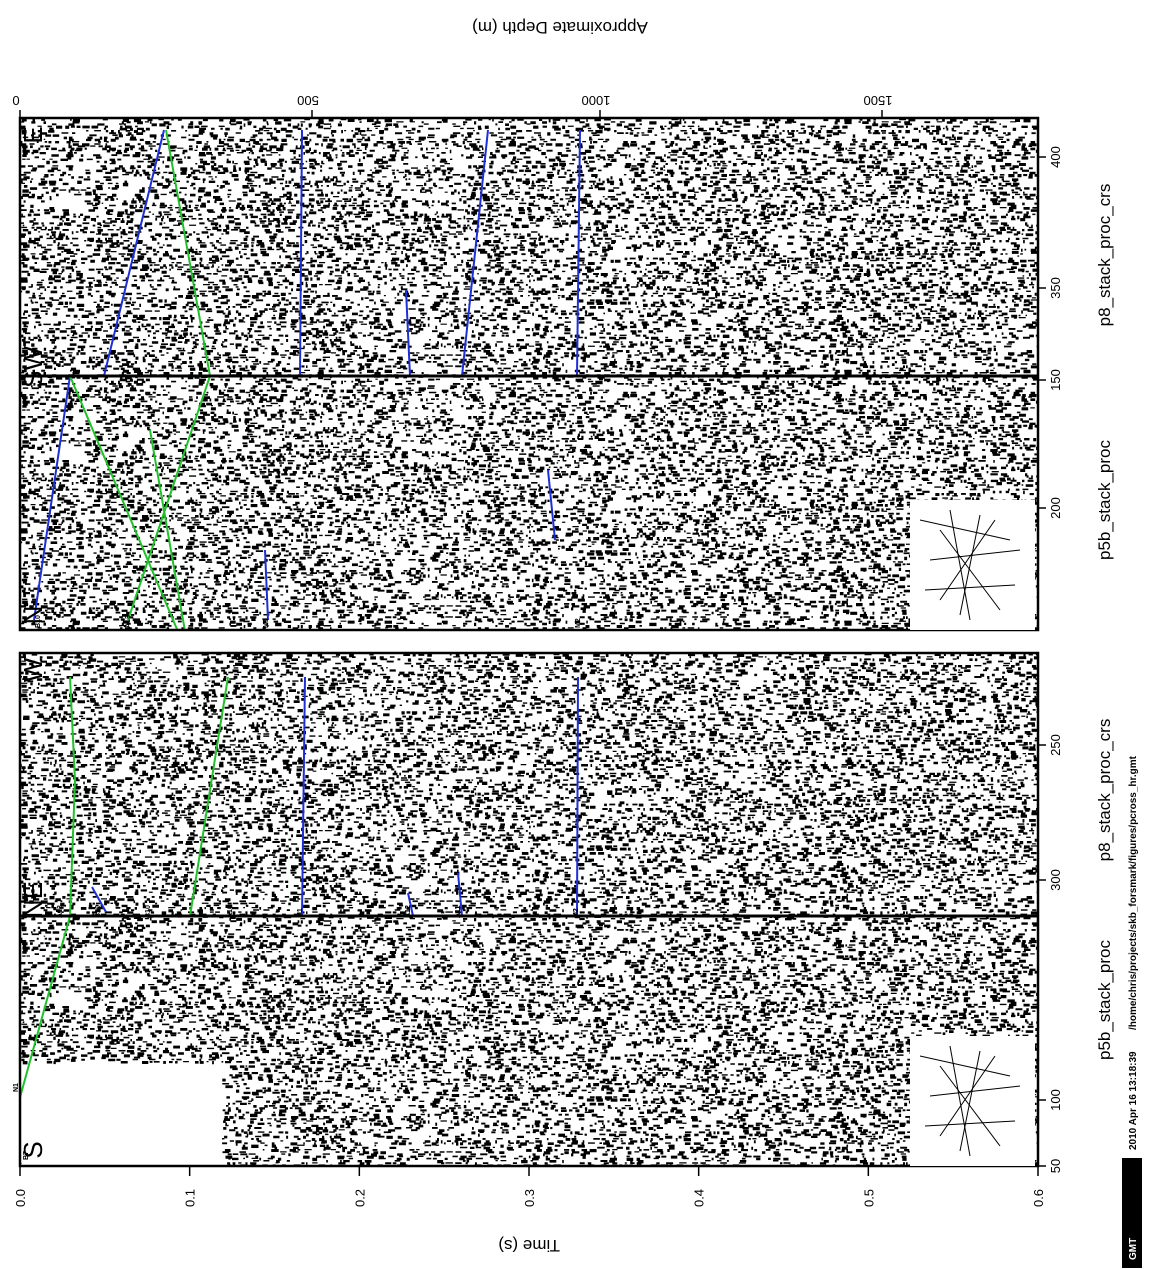 This screenshot has width=1149, height=1269. I want to click on trace-tick-label: 200, so click(1055, 508).